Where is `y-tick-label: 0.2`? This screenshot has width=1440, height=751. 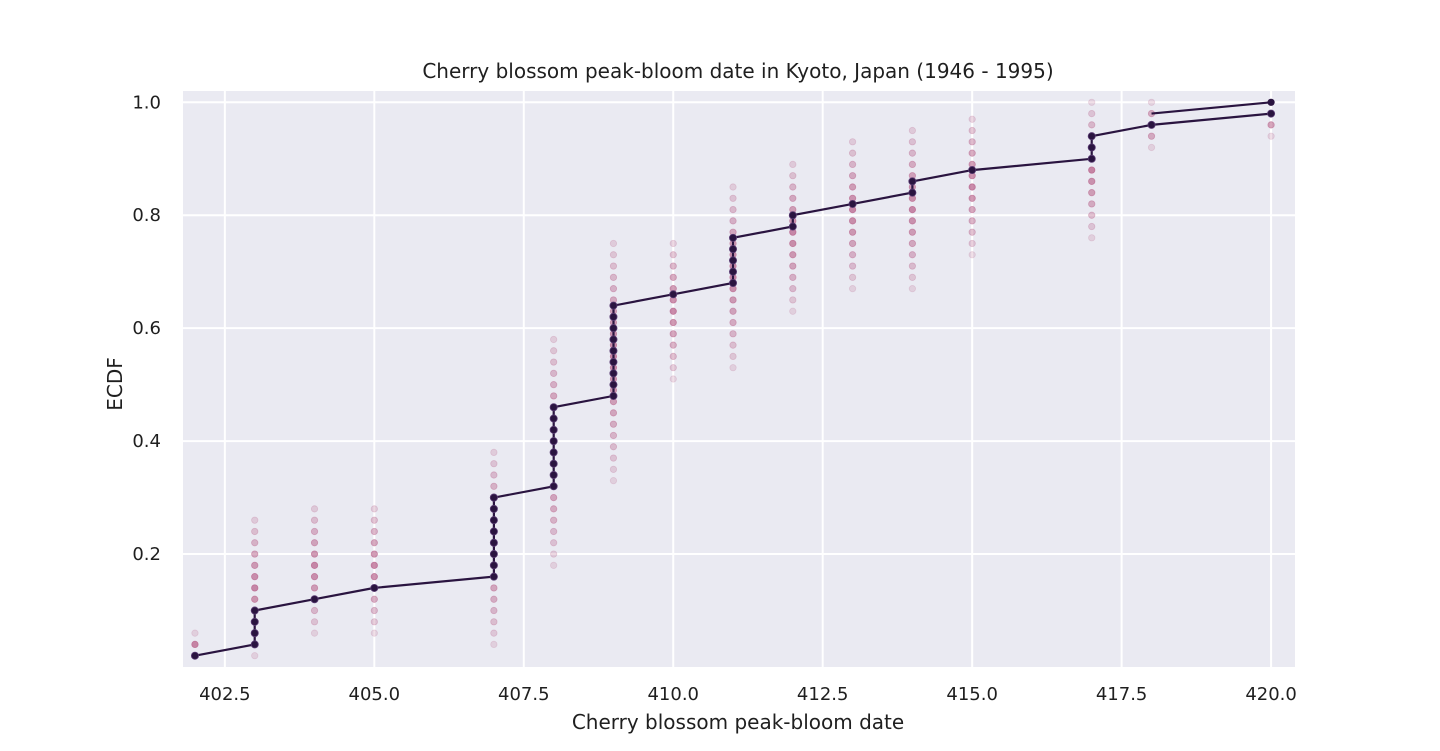 y-tick-label: 0.2 is located at coordinates (146, 554).